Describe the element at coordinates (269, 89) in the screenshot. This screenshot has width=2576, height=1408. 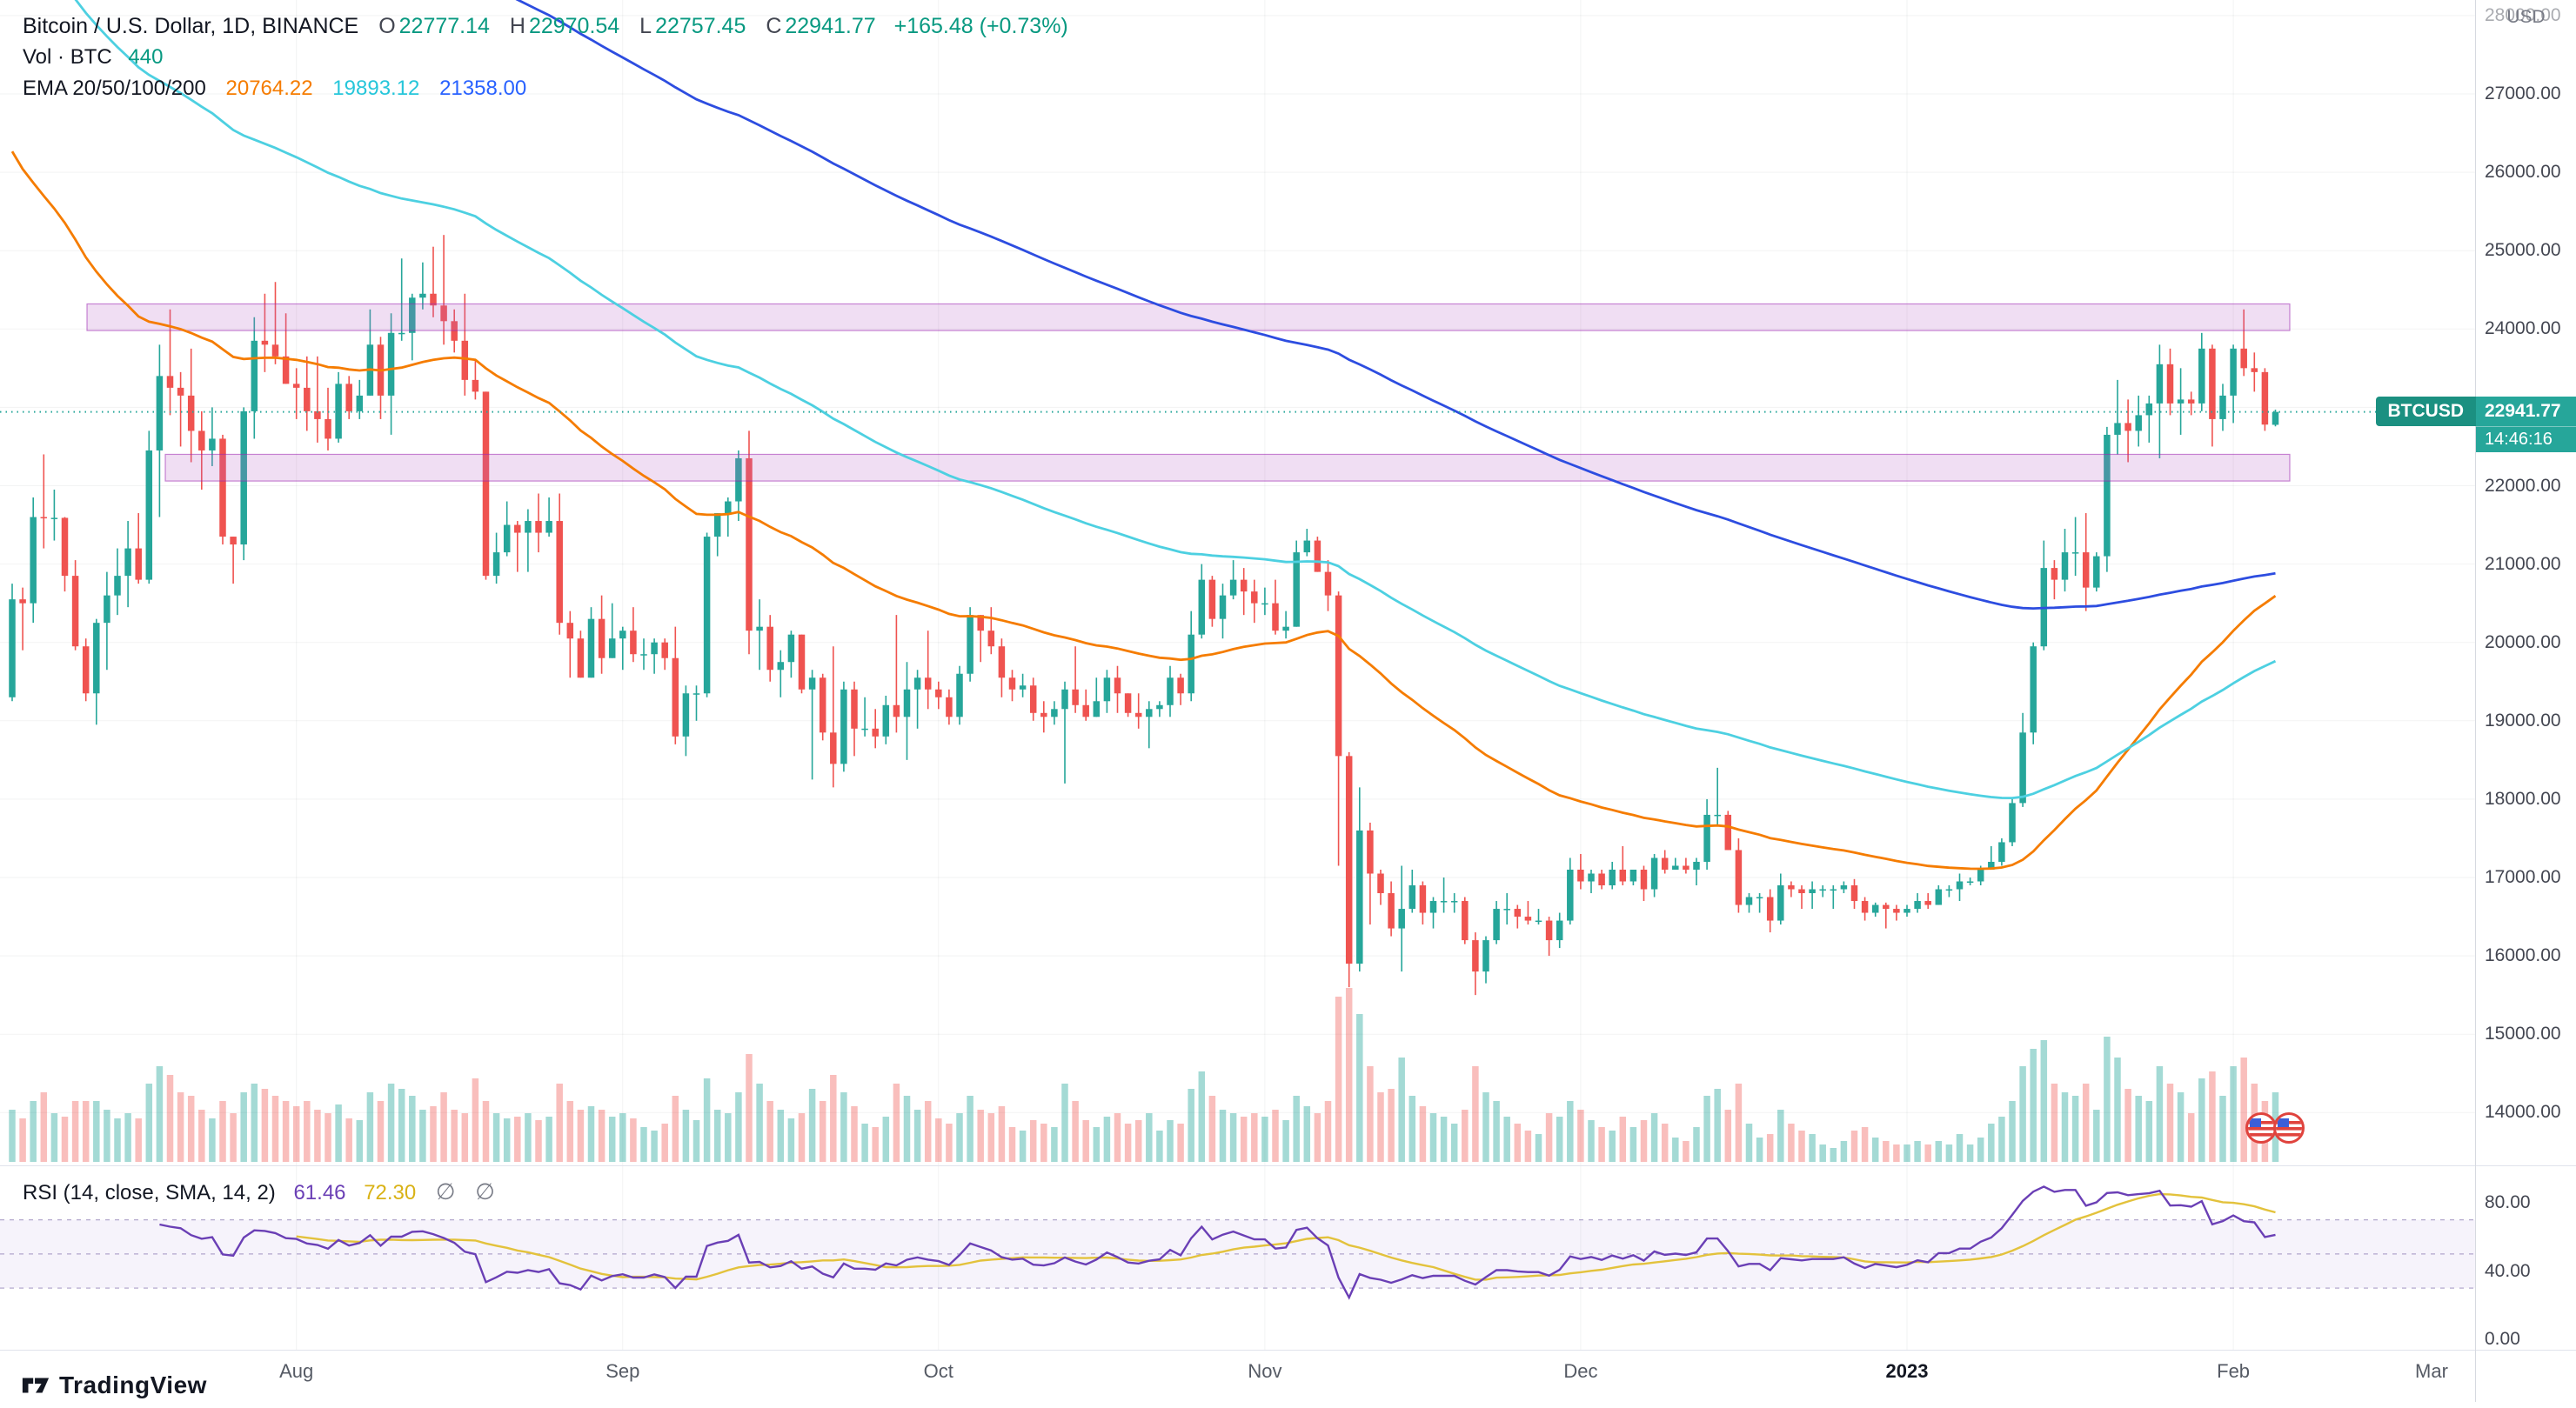
I see `ema50-value: 20764.22` at that location.